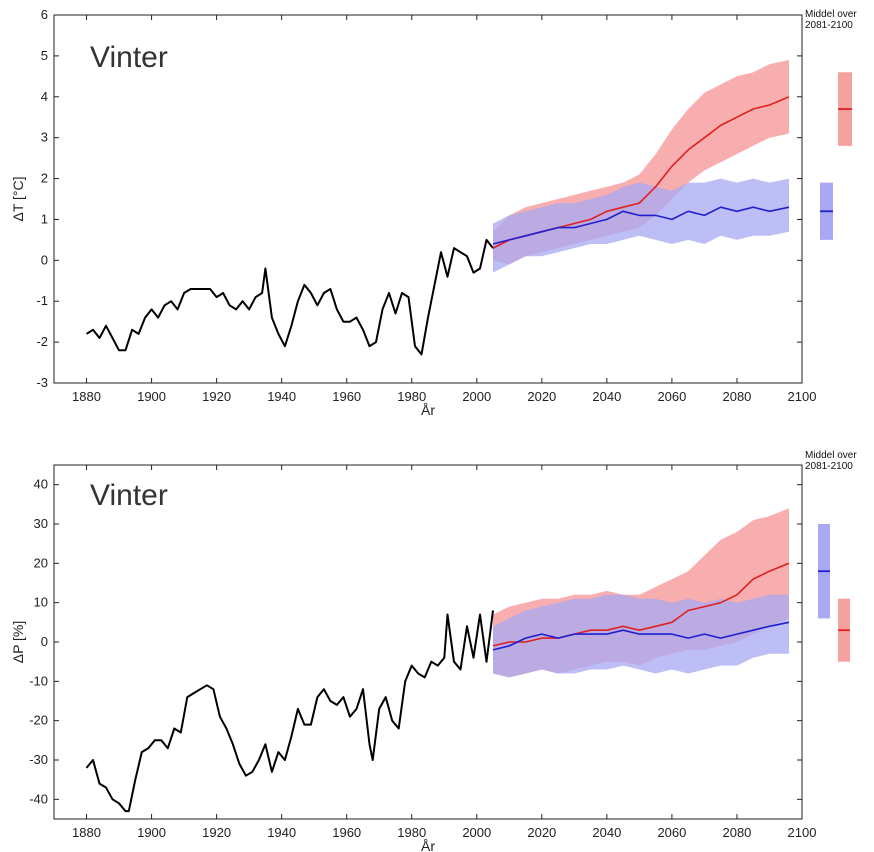 The image size is (874, 852). Describe the element at coordinates (38, 680) in the screenshot. I see `y-tick-label: -10` at that location.